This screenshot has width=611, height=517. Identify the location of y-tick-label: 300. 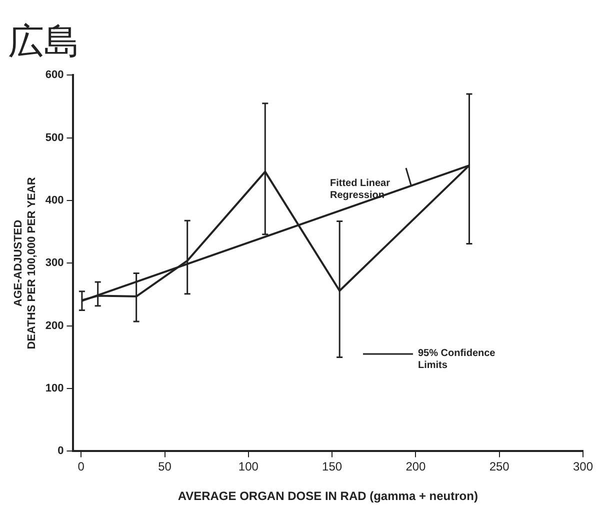
(54, 263).